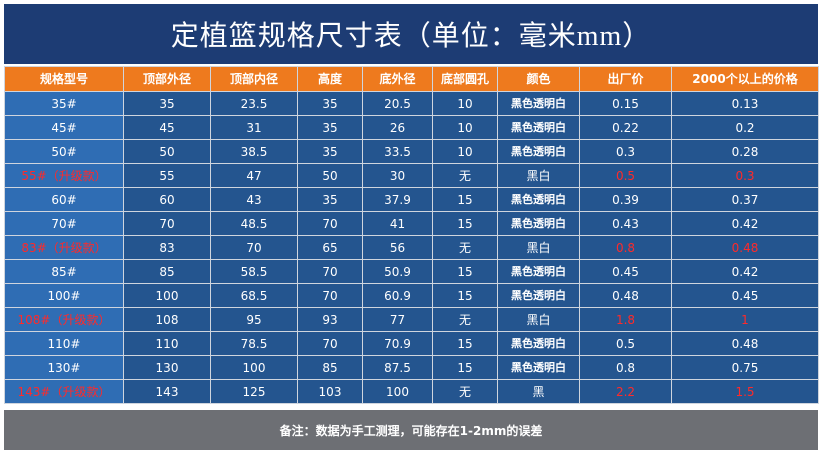 The width and height of the screenshot is (821, 454). Describe the element at coordinates (167, 343) in the screenshot. I see `cell-top-outer: 110` at that location.